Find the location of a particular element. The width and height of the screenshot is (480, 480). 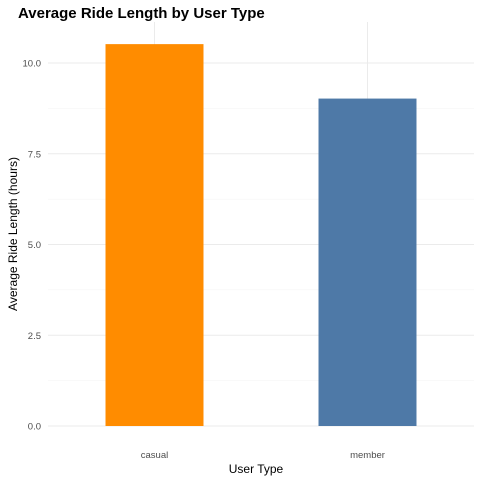

chart-title: Average Ride Length by User Type is located at coordinates (141, 13).